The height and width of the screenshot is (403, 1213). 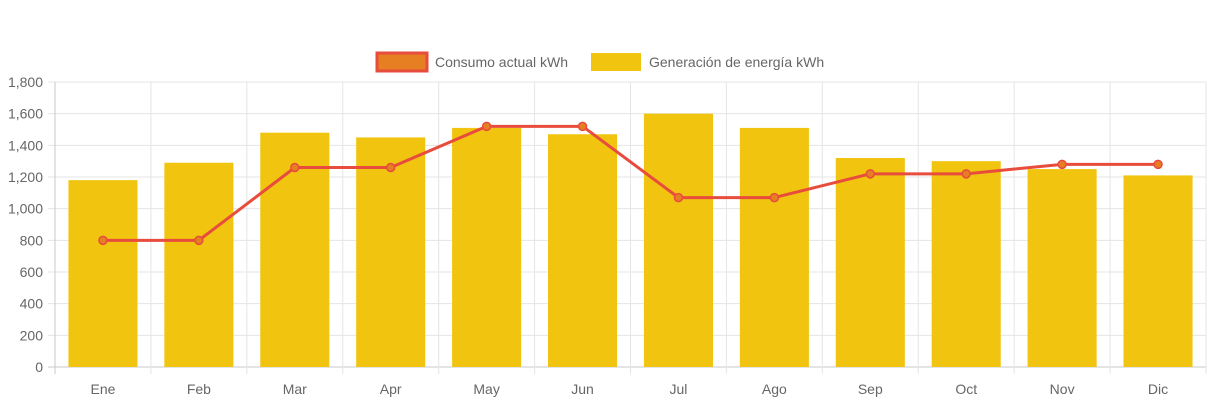 I want to click on y-tick-label: 800, so click(x=32, y=240).